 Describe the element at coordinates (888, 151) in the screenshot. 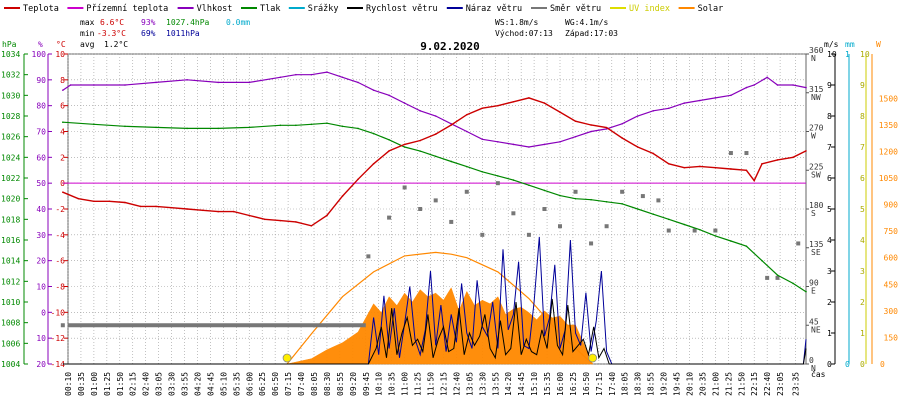

I see `solar-tick-label: 1200` at that location.